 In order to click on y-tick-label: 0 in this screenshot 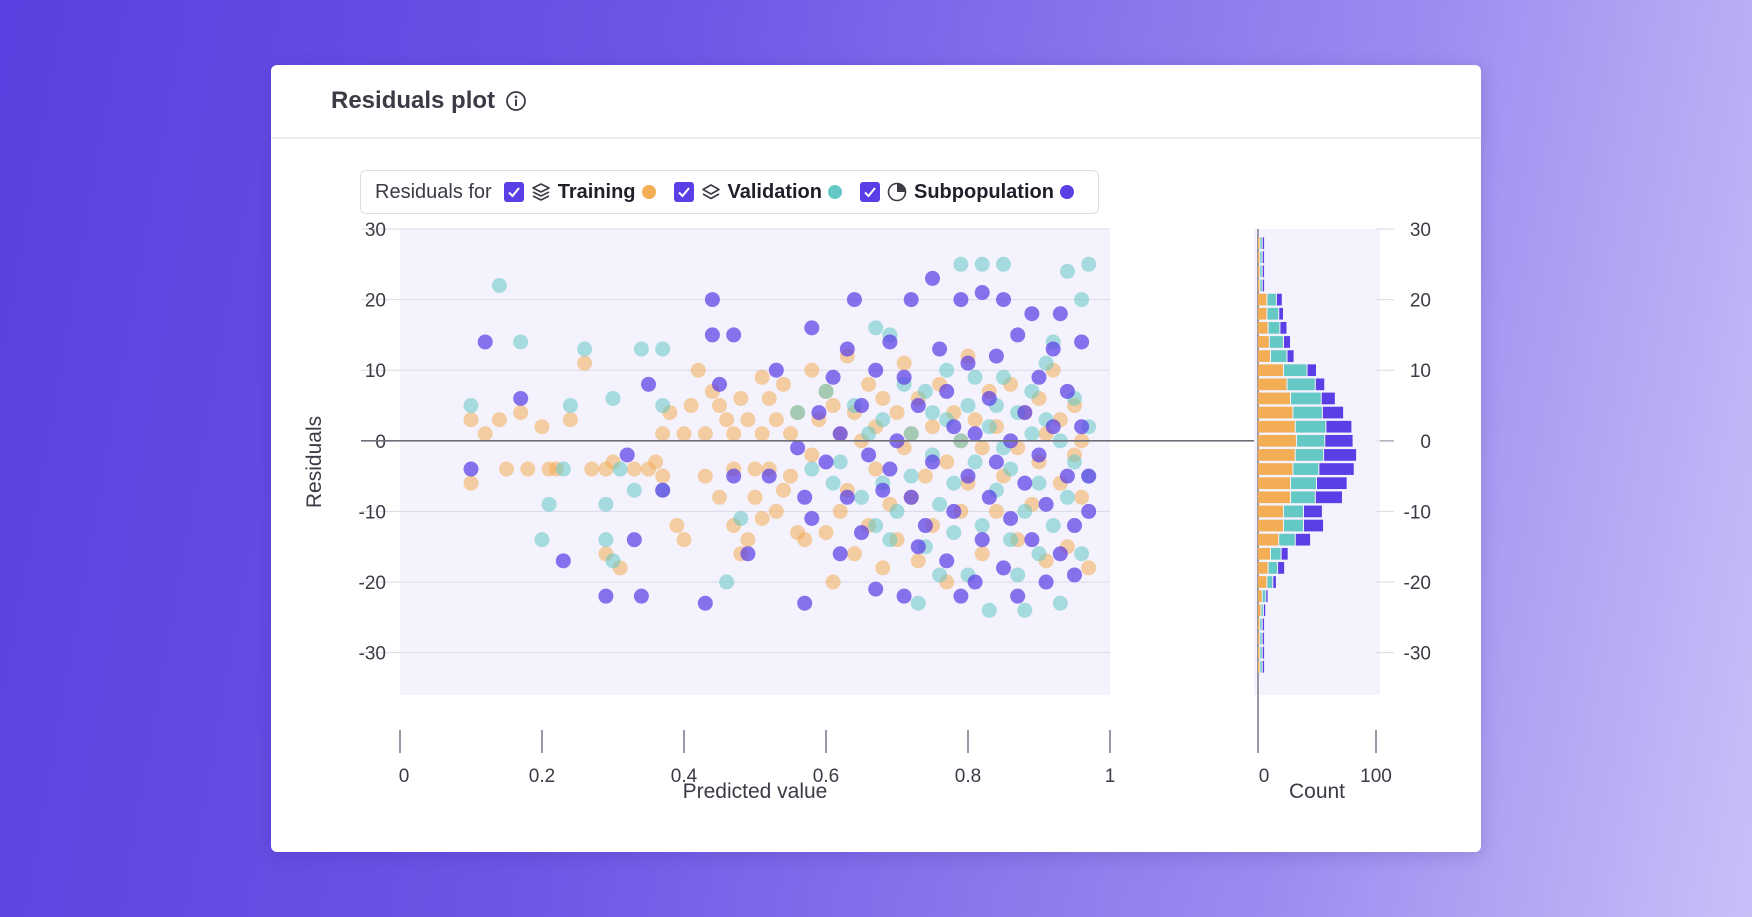, I will do `click(380, 442)`.